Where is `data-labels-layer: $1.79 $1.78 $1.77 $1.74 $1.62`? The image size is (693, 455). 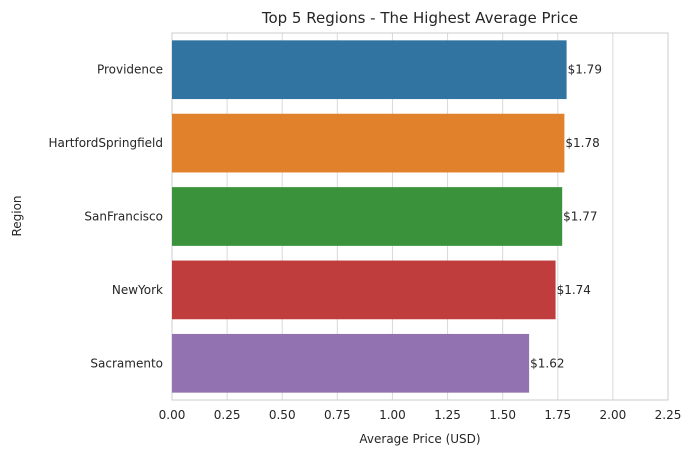
data-labels-layer: $1.79 $1.78 $1.77 $1.74 $1.62 is located at coordinates (566, 217).